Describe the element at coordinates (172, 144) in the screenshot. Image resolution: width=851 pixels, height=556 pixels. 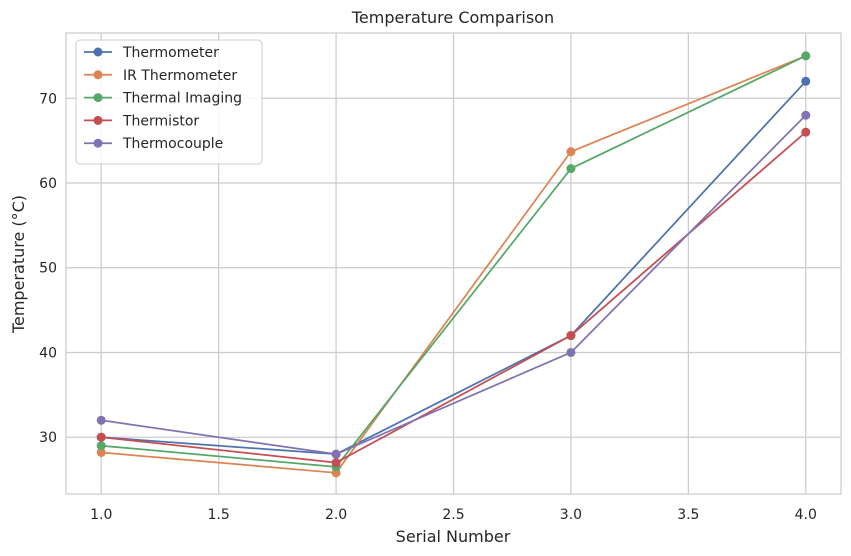
I see `legend-label: Thermocouple` at that location.